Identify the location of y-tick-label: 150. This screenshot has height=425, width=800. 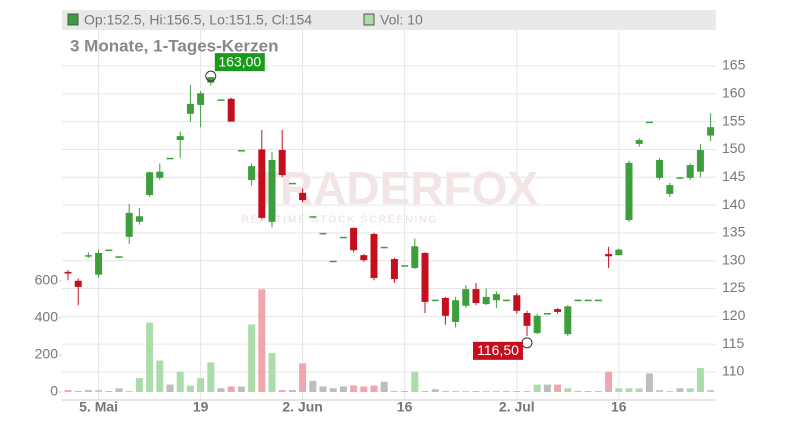
(734, 148).